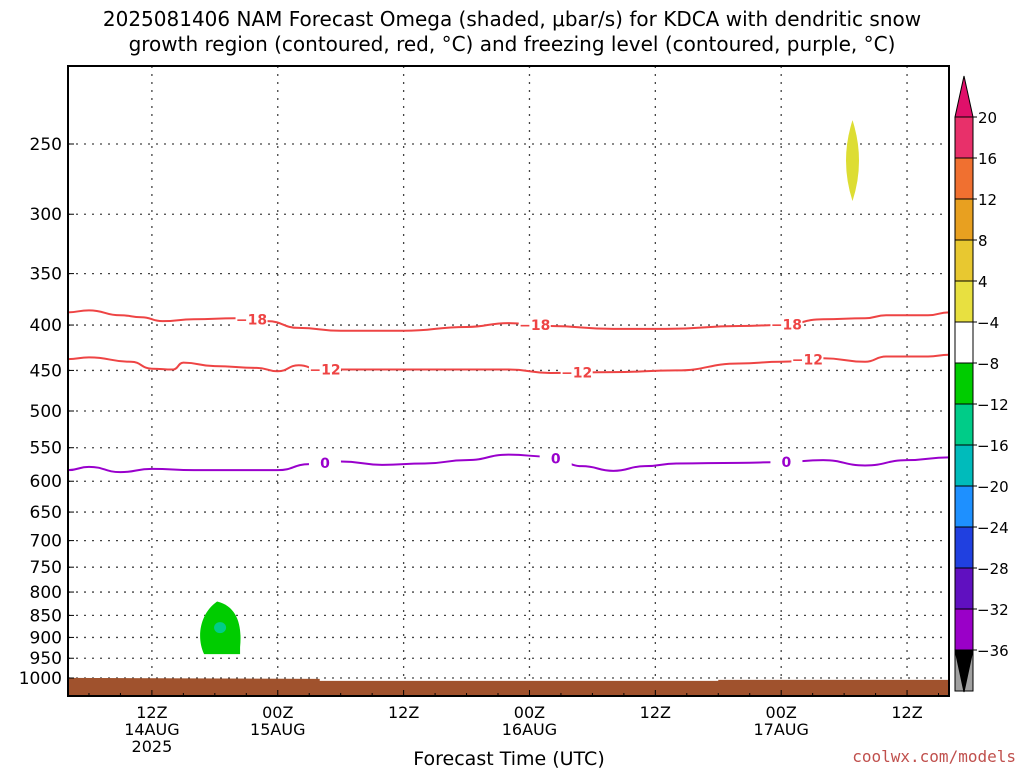  I want to click on y-tick-label: 450, so click(46, 371).